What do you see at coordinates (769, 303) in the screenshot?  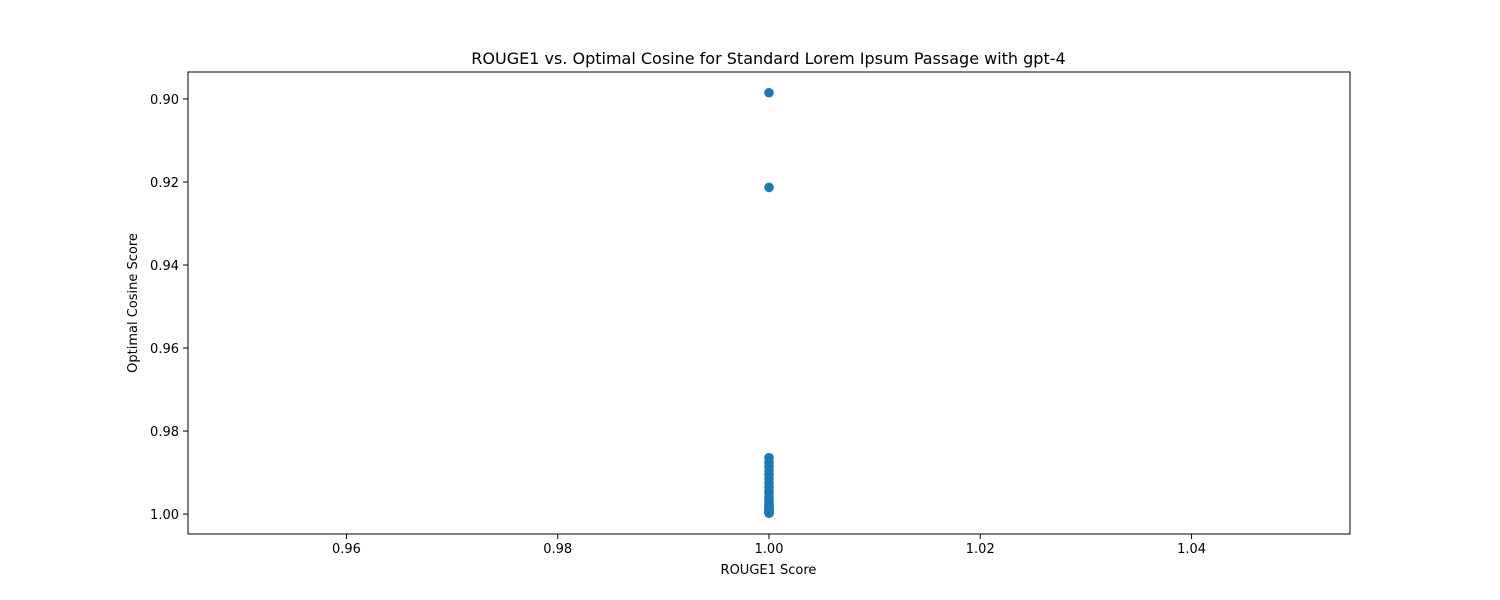 I see `plot-area` at bounding box center [769, 303].